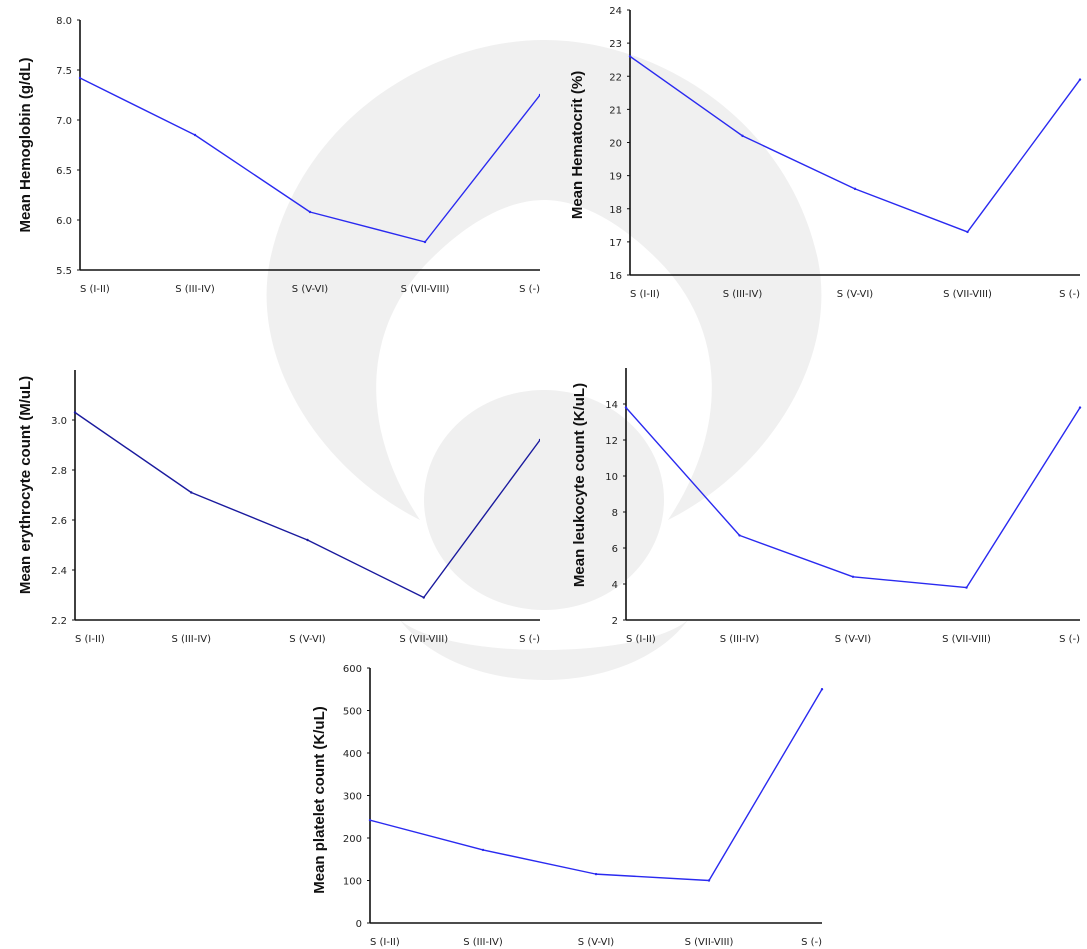  Describe the element at coordinates (319, 800) in the screenshot. I see `y-axis-label: Mean platelet count (K/uL)` at that location.